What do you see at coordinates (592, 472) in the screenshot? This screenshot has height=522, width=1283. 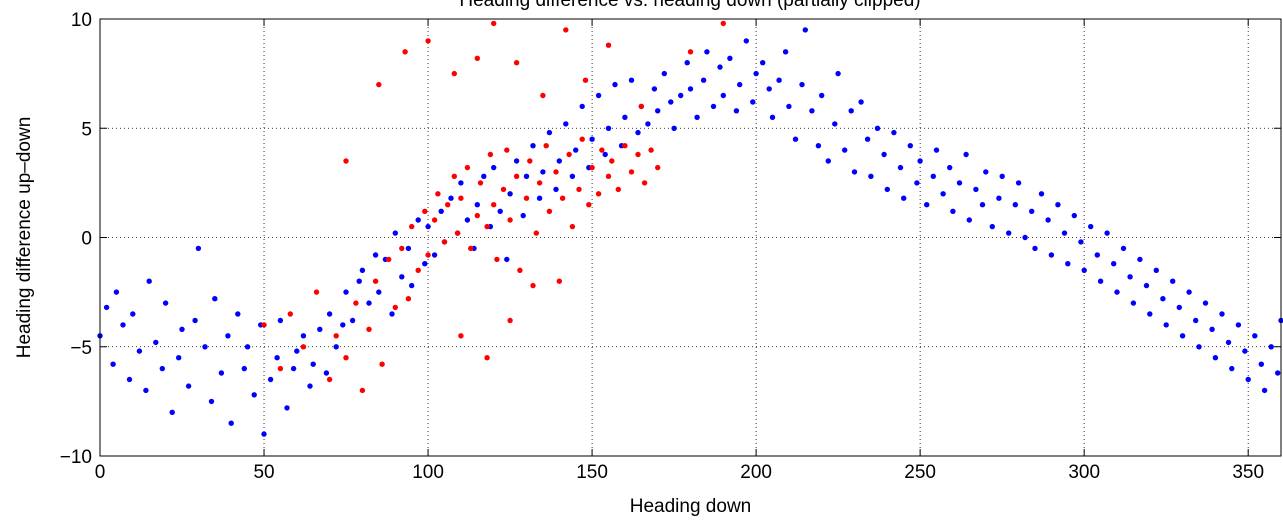 I see `x-tick-label: 150` at bounding box center [592, 472].